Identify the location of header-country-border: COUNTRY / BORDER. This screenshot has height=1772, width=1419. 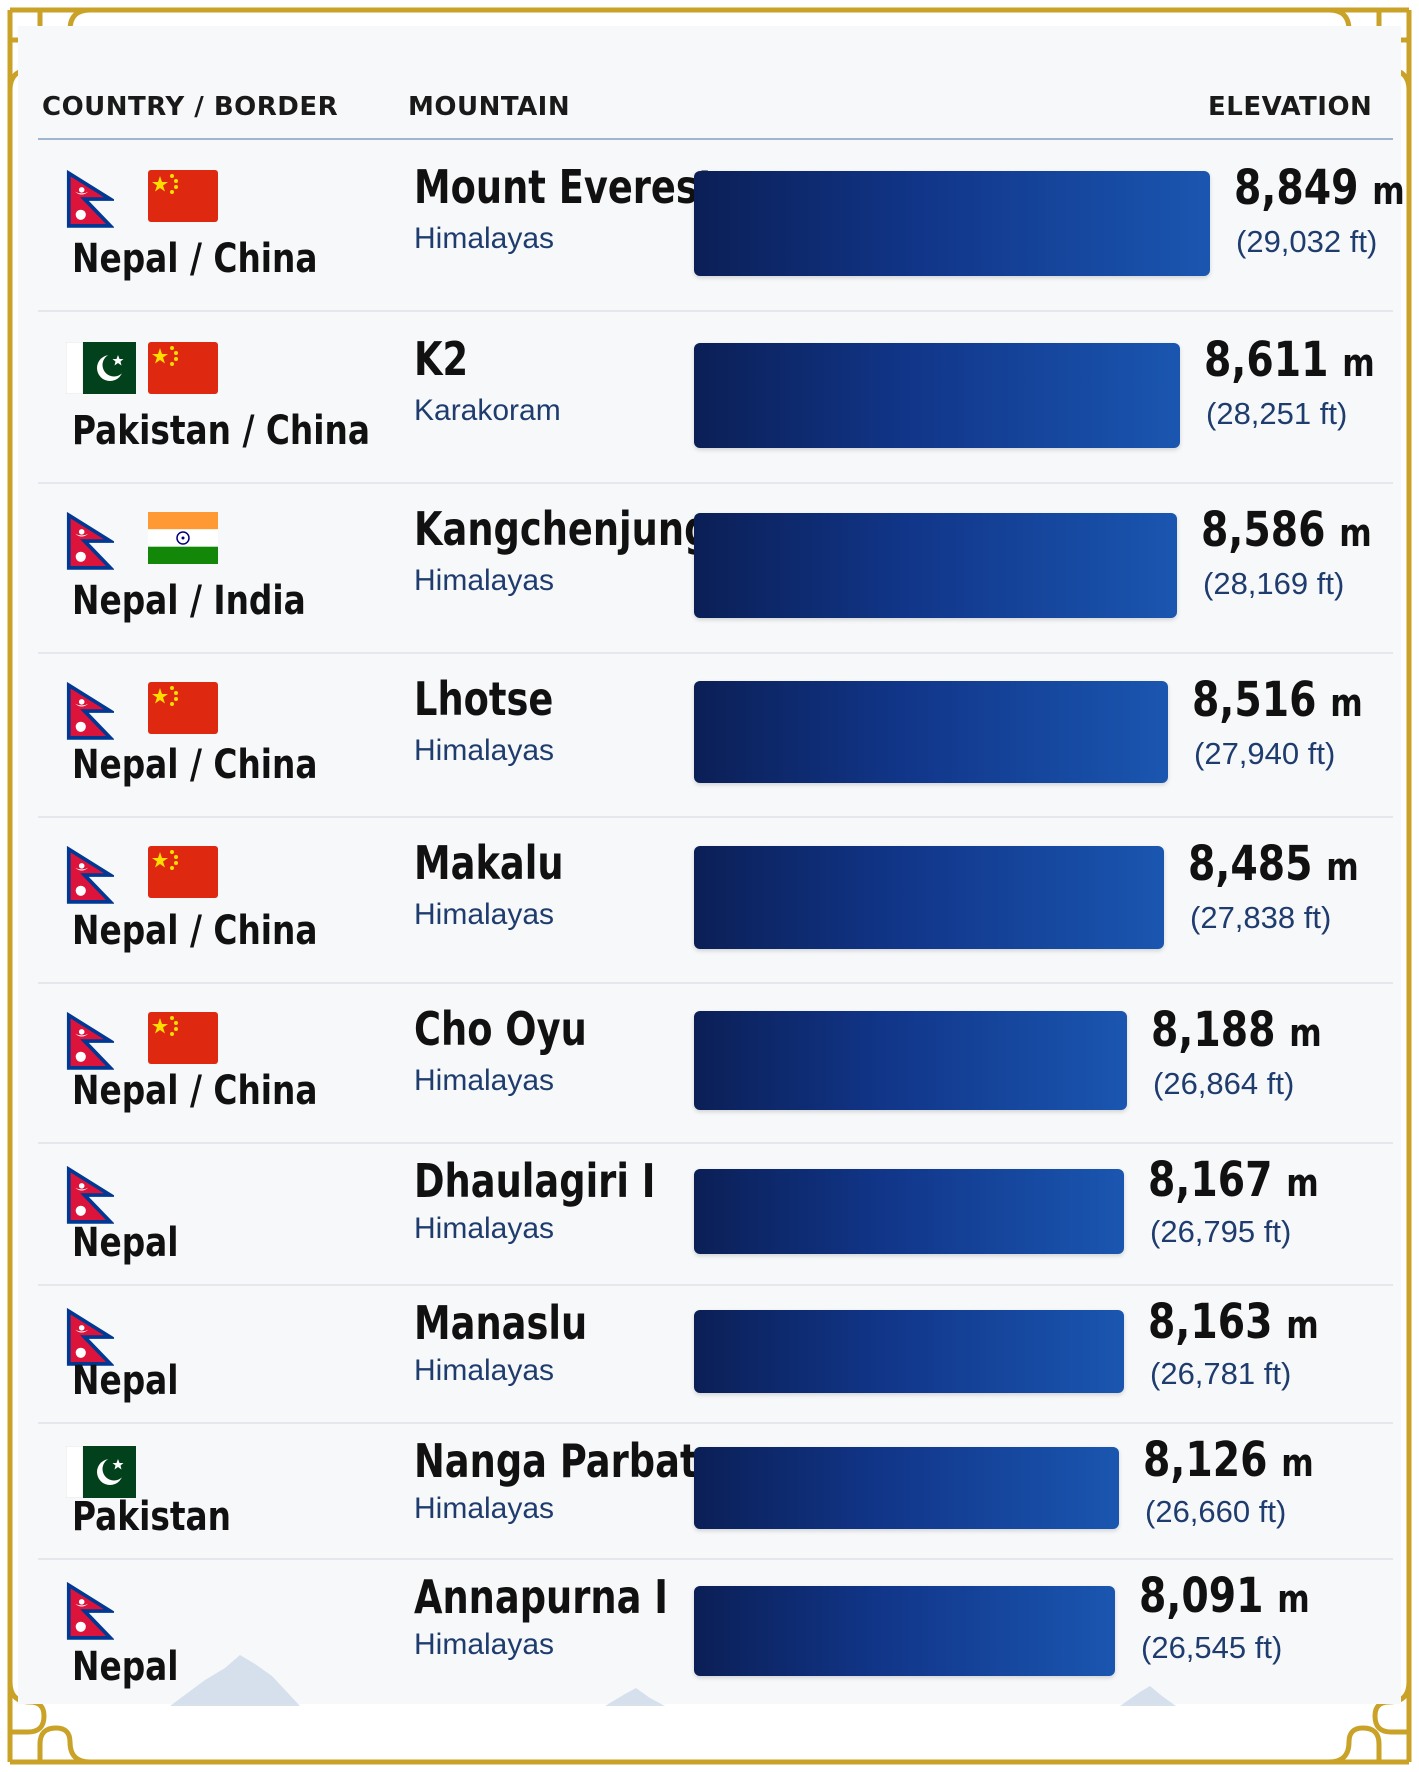
(190, 107).